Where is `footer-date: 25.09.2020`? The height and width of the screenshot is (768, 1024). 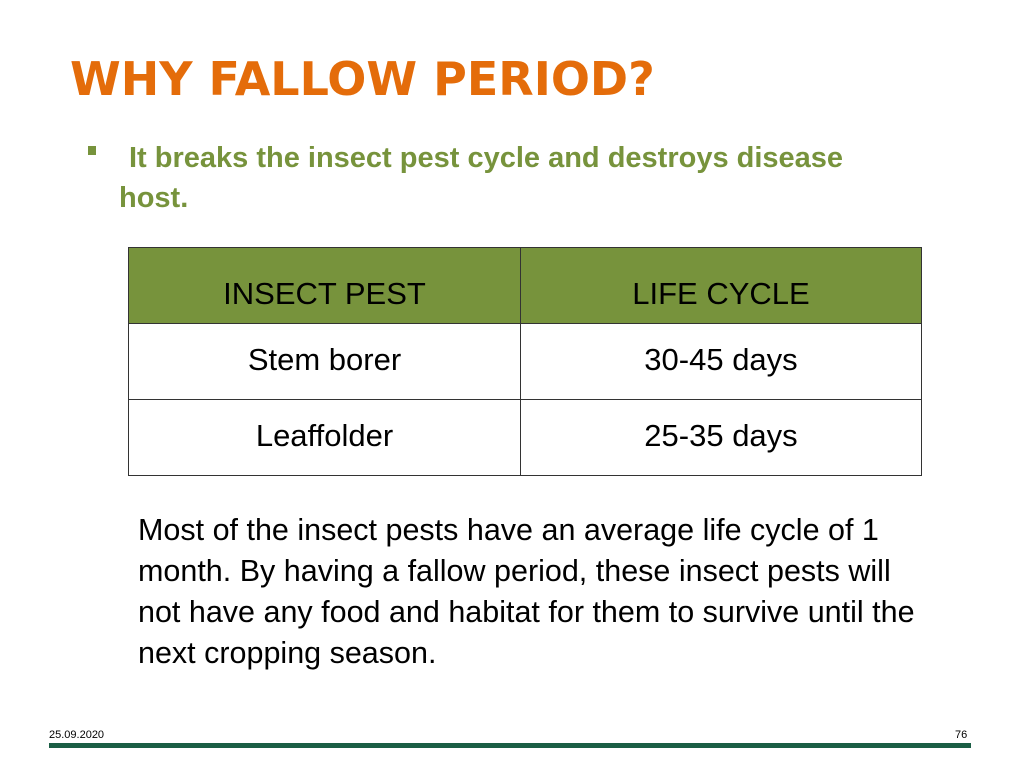
footer-date: 25.09.2020 is located at coordinates (77, 735).